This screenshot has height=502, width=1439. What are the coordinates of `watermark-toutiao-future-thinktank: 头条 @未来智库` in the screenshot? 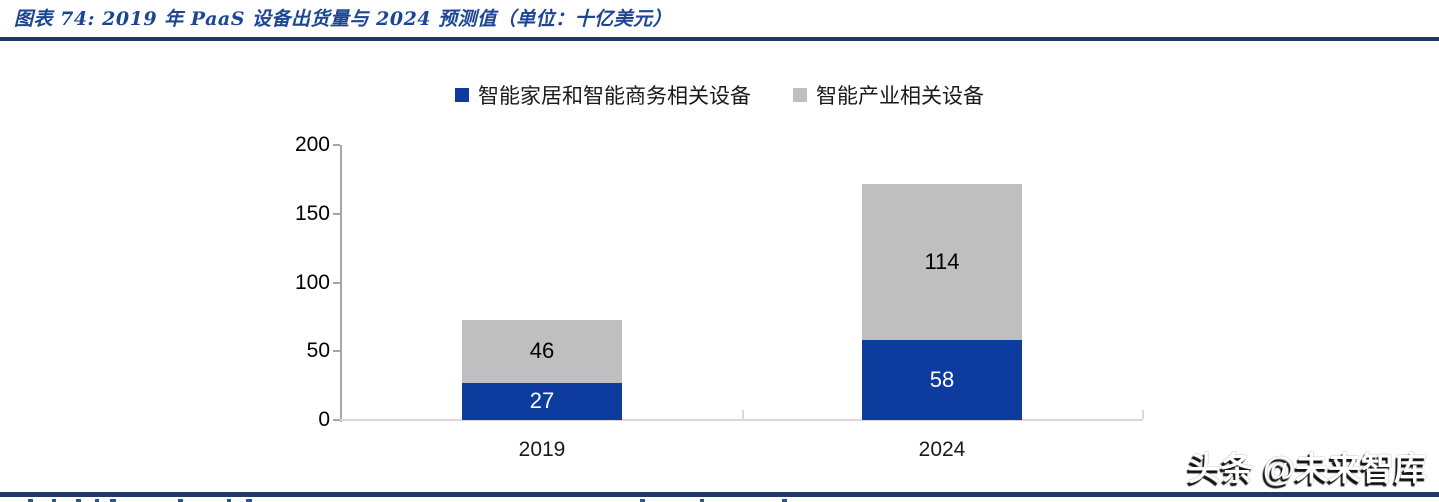 It's located at (1307, 468).